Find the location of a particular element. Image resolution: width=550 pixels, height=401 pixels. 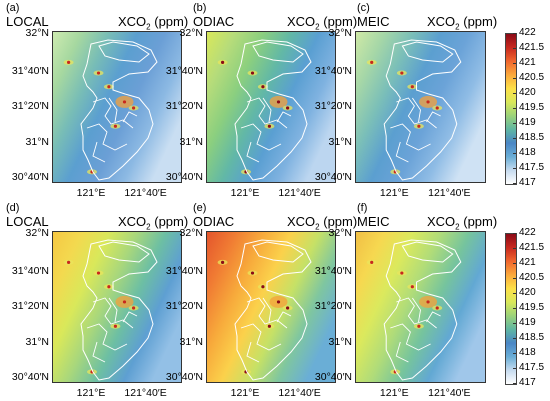

panel-letter: (c) is located at coordinates (363, 8).